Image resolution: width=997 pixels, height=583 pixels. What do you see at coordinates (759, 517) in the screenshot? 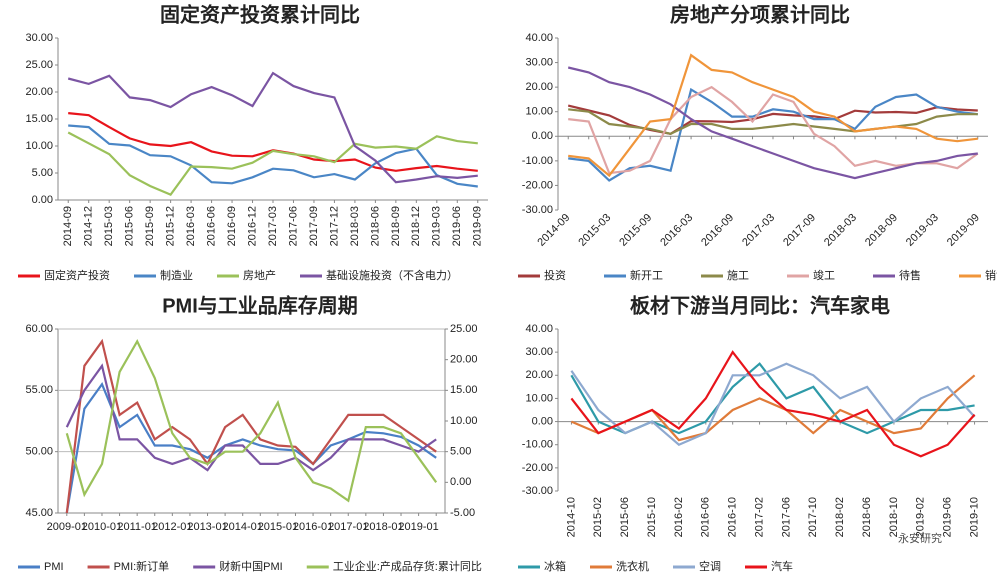
I see `x-tick-label: 2017-02` at bounding box center [759, 517].